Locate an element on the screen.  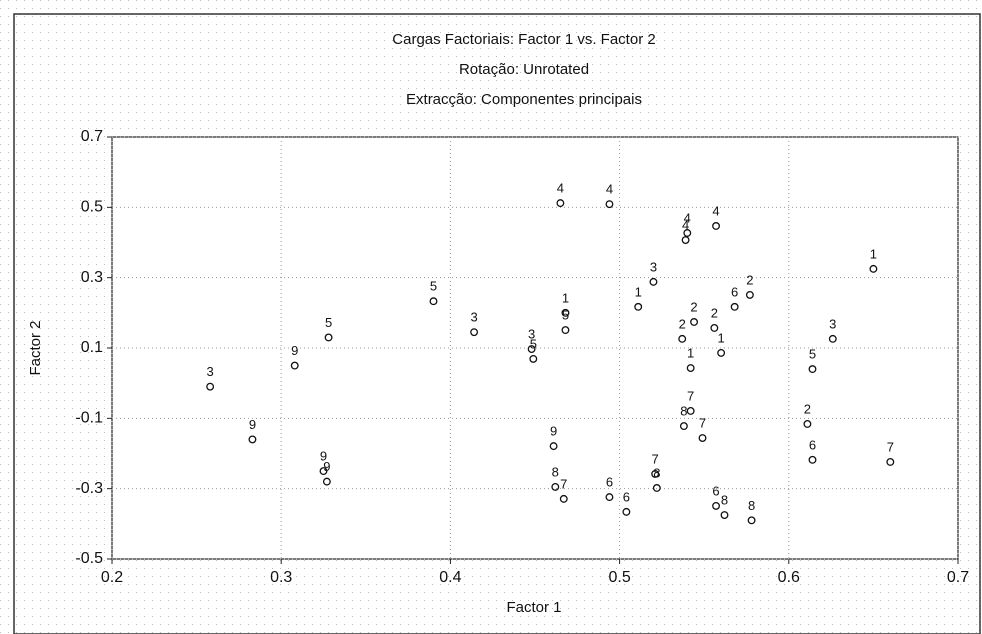
chart-subtitle: Rotação: Unrotated is located at coordinates (524, 69).